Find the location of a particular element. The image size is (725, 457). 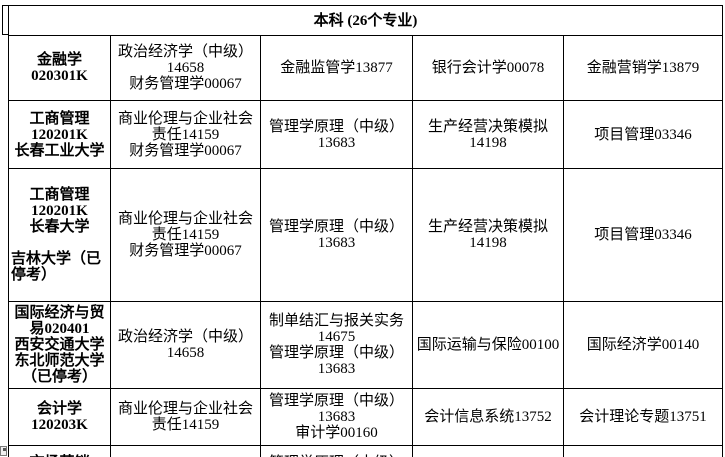

header-row-left-border-extension is located at coordinates (5, 20).